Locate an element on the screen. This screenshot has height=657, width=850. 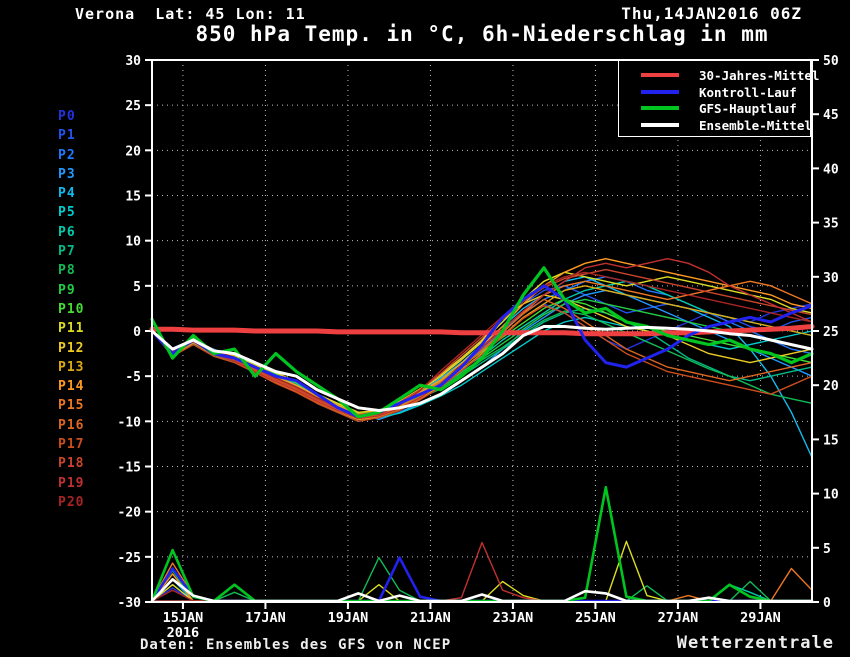
y-right-tick-label: 50 is located at coordinates (831, 61).